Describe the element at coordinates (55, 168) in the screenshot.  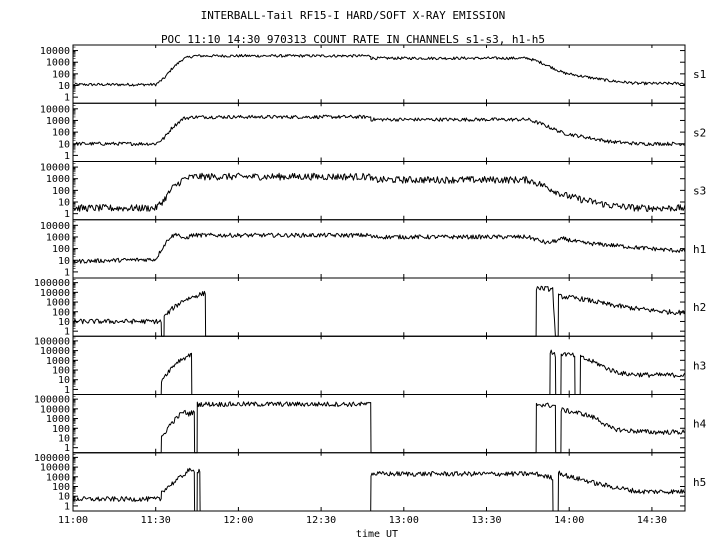
I see `y-tick-label-s3: 10000` at that location.